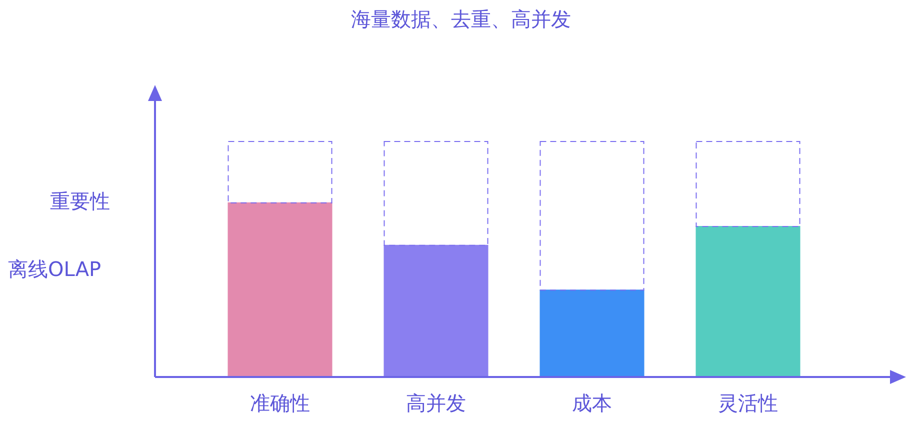  What do you see at coordinates (461, 19) in the screenshot?
I see `chart-title: 海量数据、去重、高并发` at bounding box center [461, 19].